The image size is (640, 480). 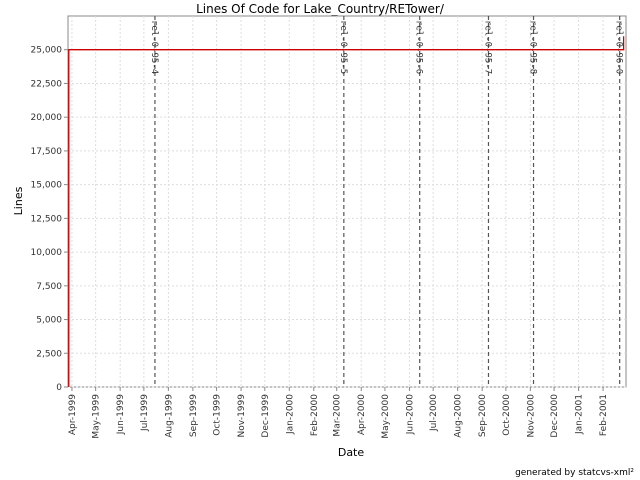 I want to click on x-tick-label: Dec-2000, so click(x=555, y=416).